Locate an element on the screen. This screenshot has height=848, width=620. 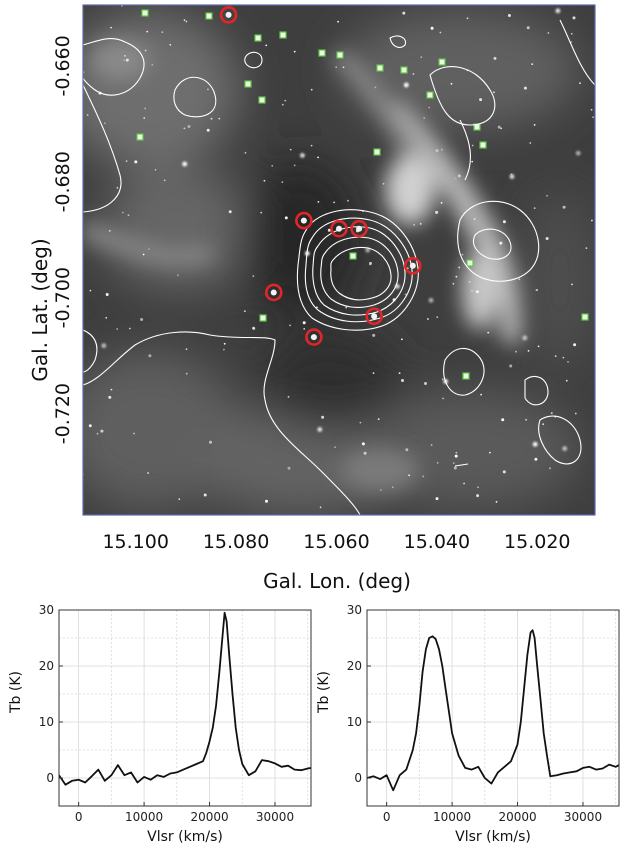
image-x-axis-title: Gal. Lon. (deg) is located at coordinates (337, 581).